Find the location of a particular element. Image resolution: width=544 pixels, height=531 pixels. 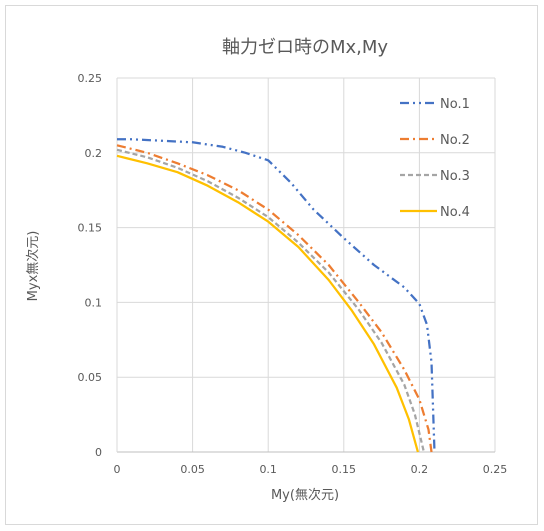

y-tick-label: 0.15 is located at coordinates (90, 228).